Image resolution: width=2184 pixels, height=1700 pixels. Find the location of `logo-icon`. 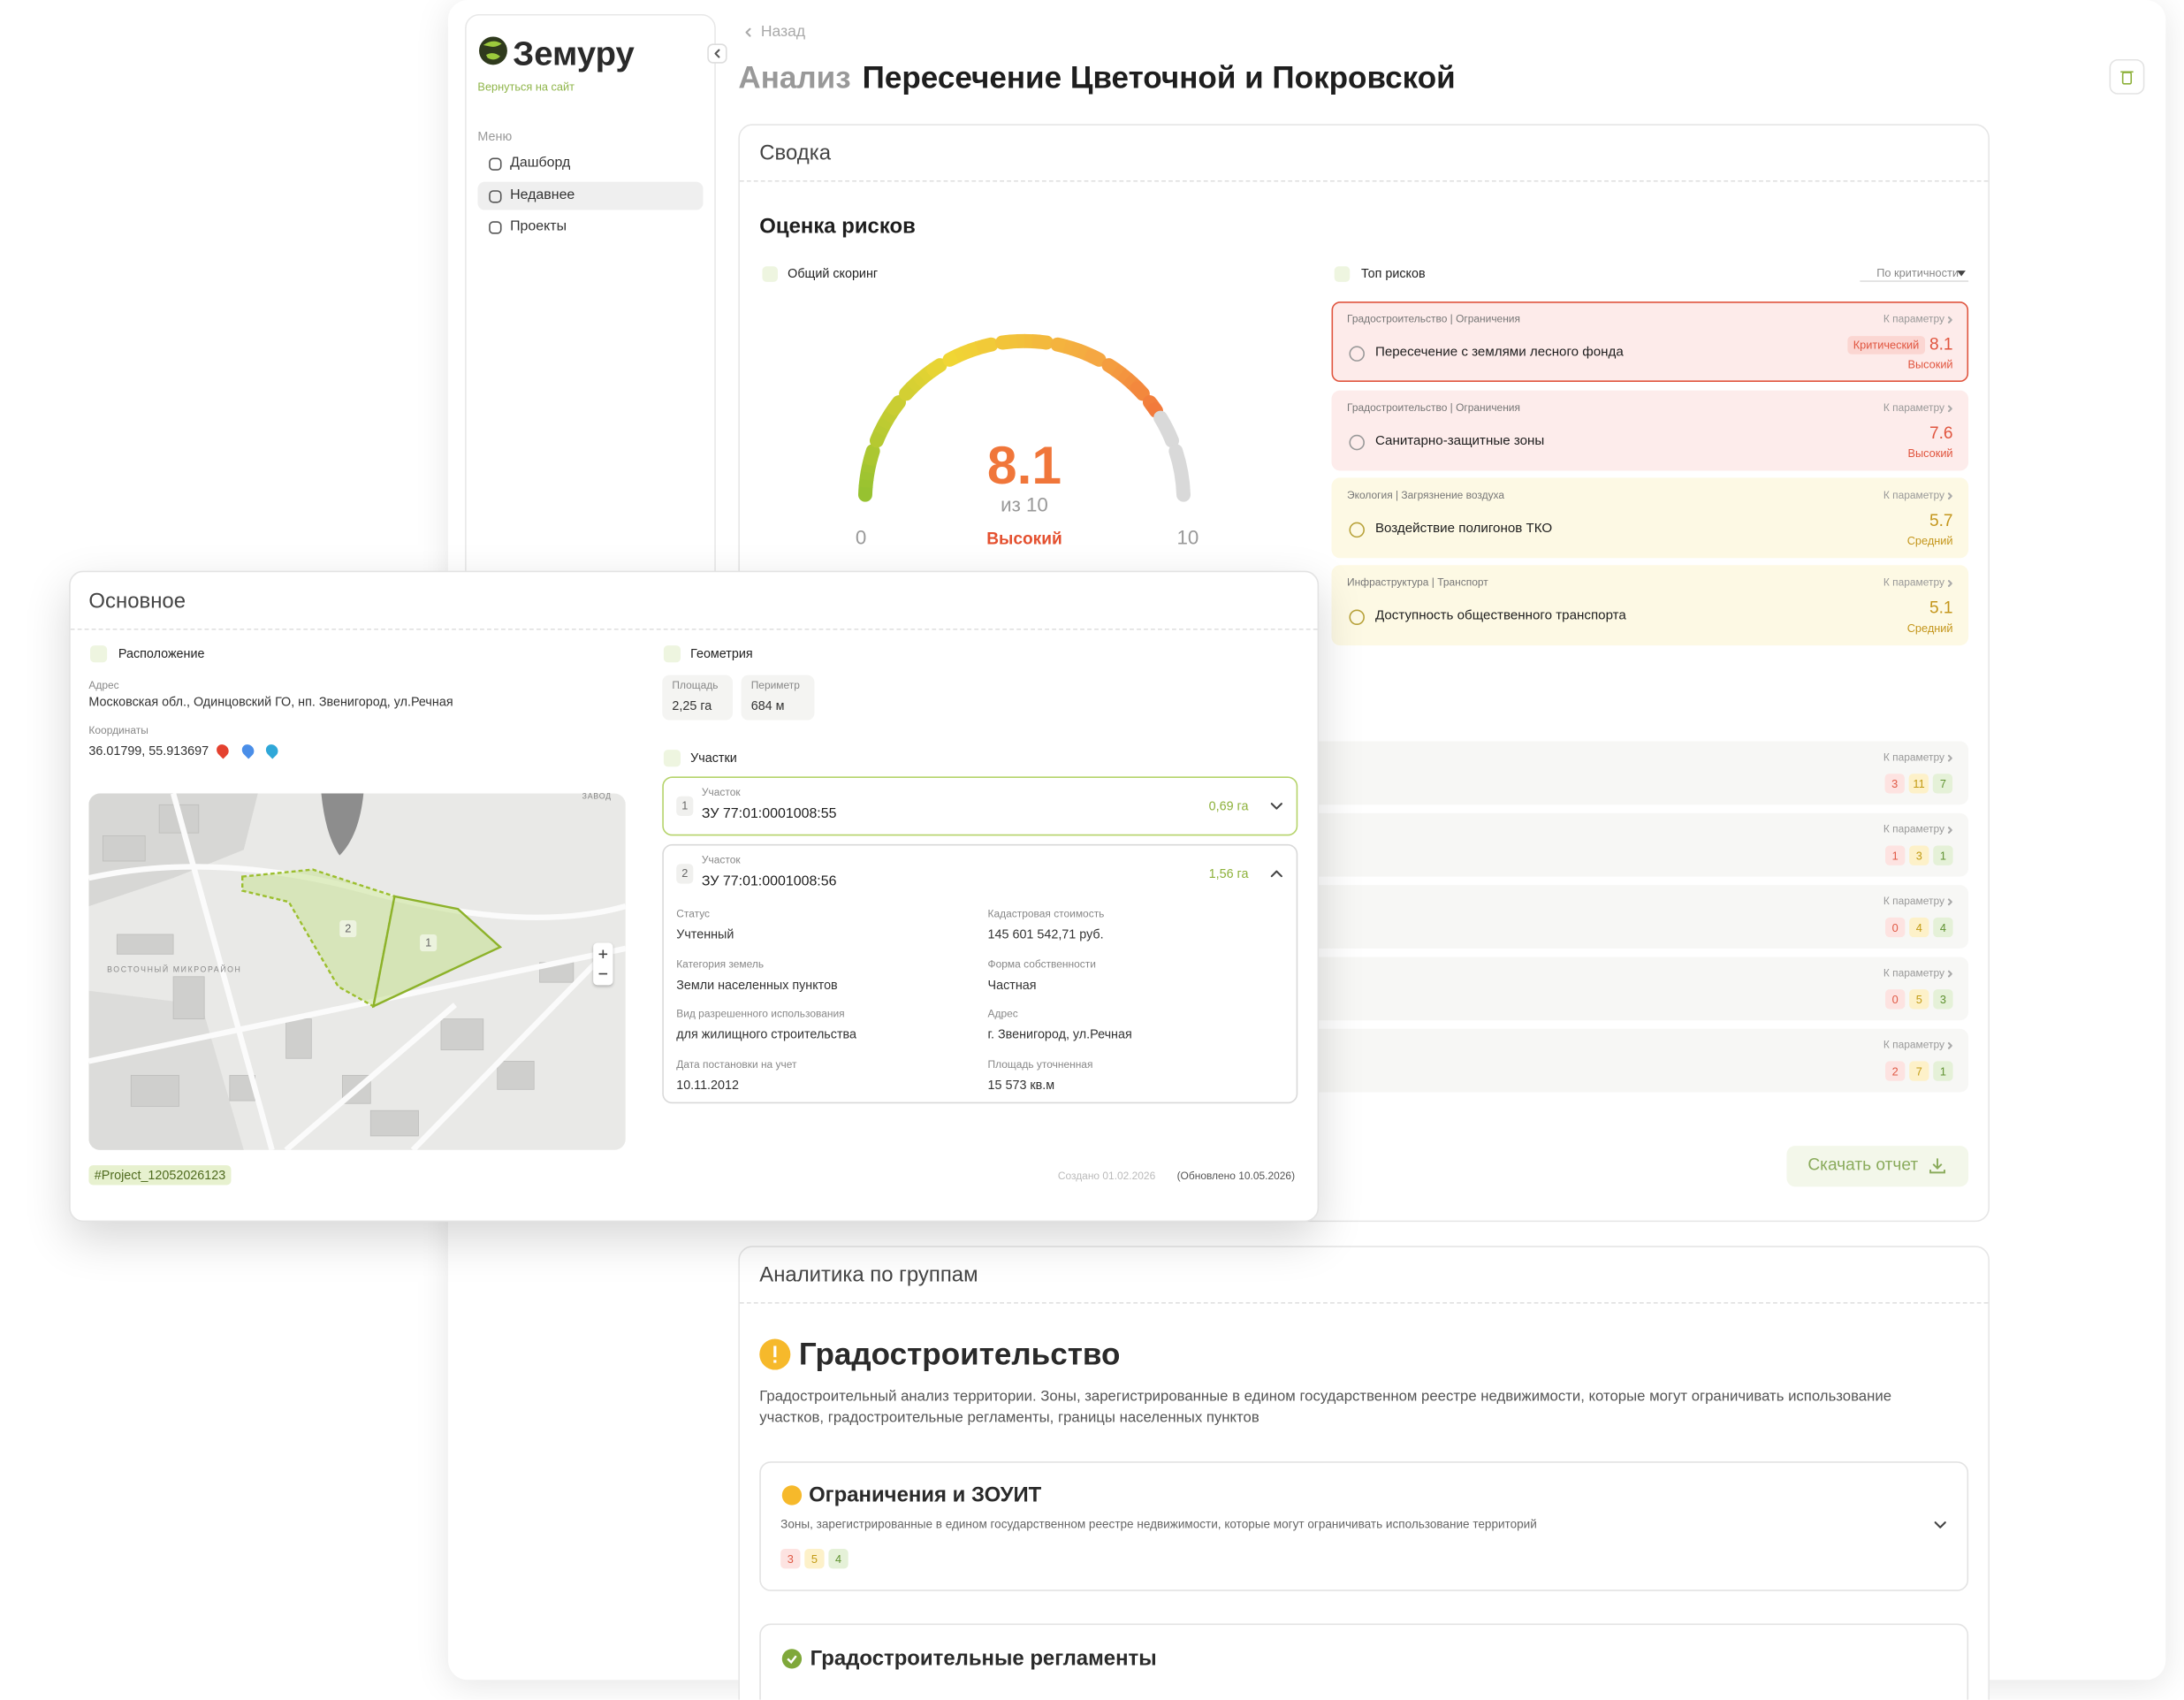

logo-icon is located at coordinates (493, 50).